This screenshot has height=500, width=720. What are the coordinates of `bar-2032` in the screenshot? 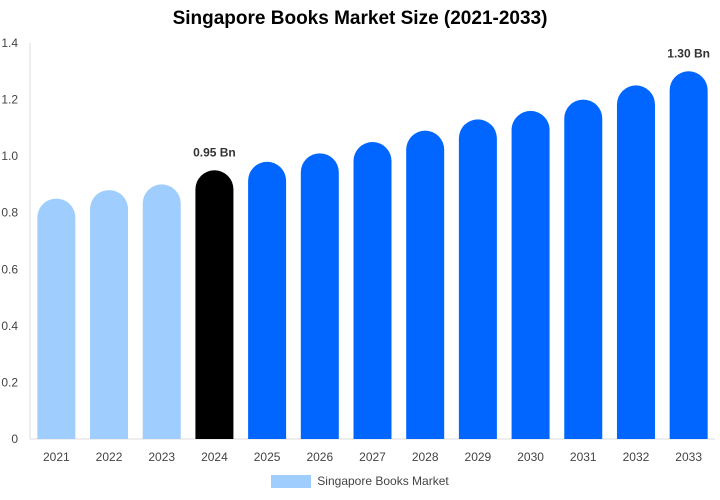 It's located at (635, 262).